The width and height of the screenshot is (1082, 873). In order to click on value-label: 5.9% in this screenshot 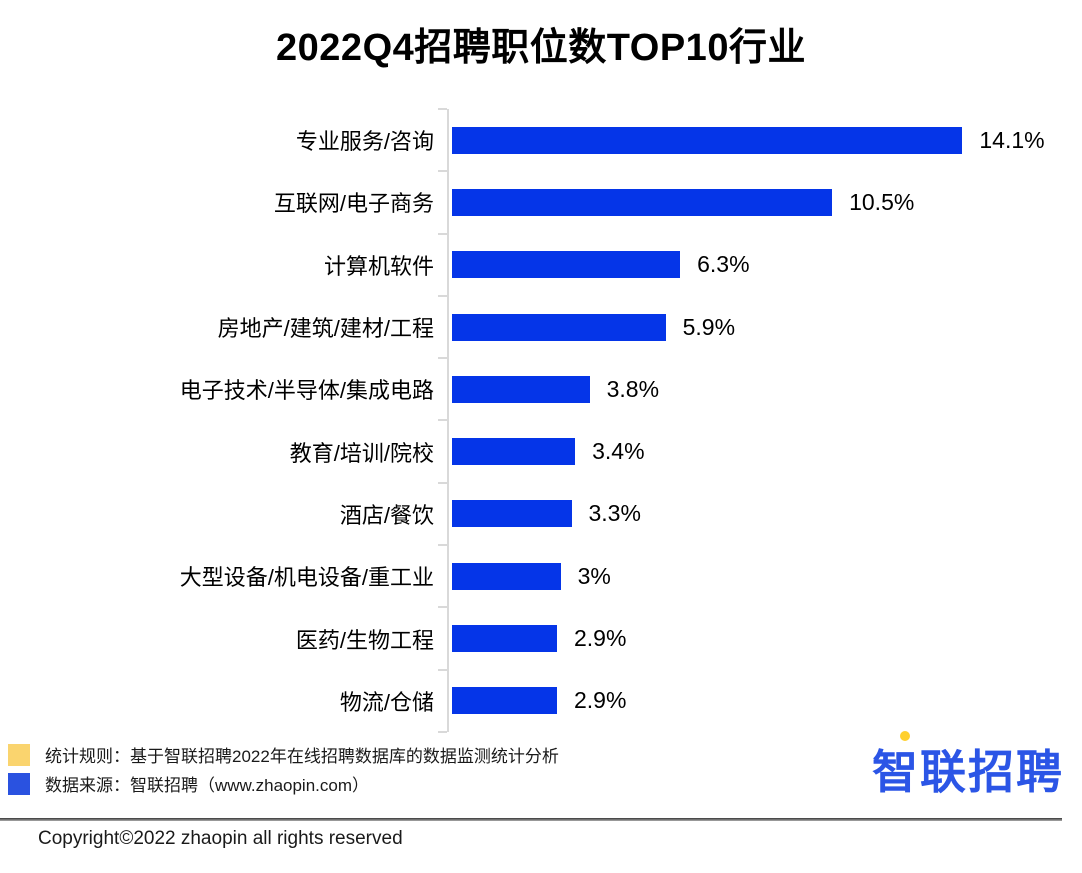, I will do `click(709, 326)`.